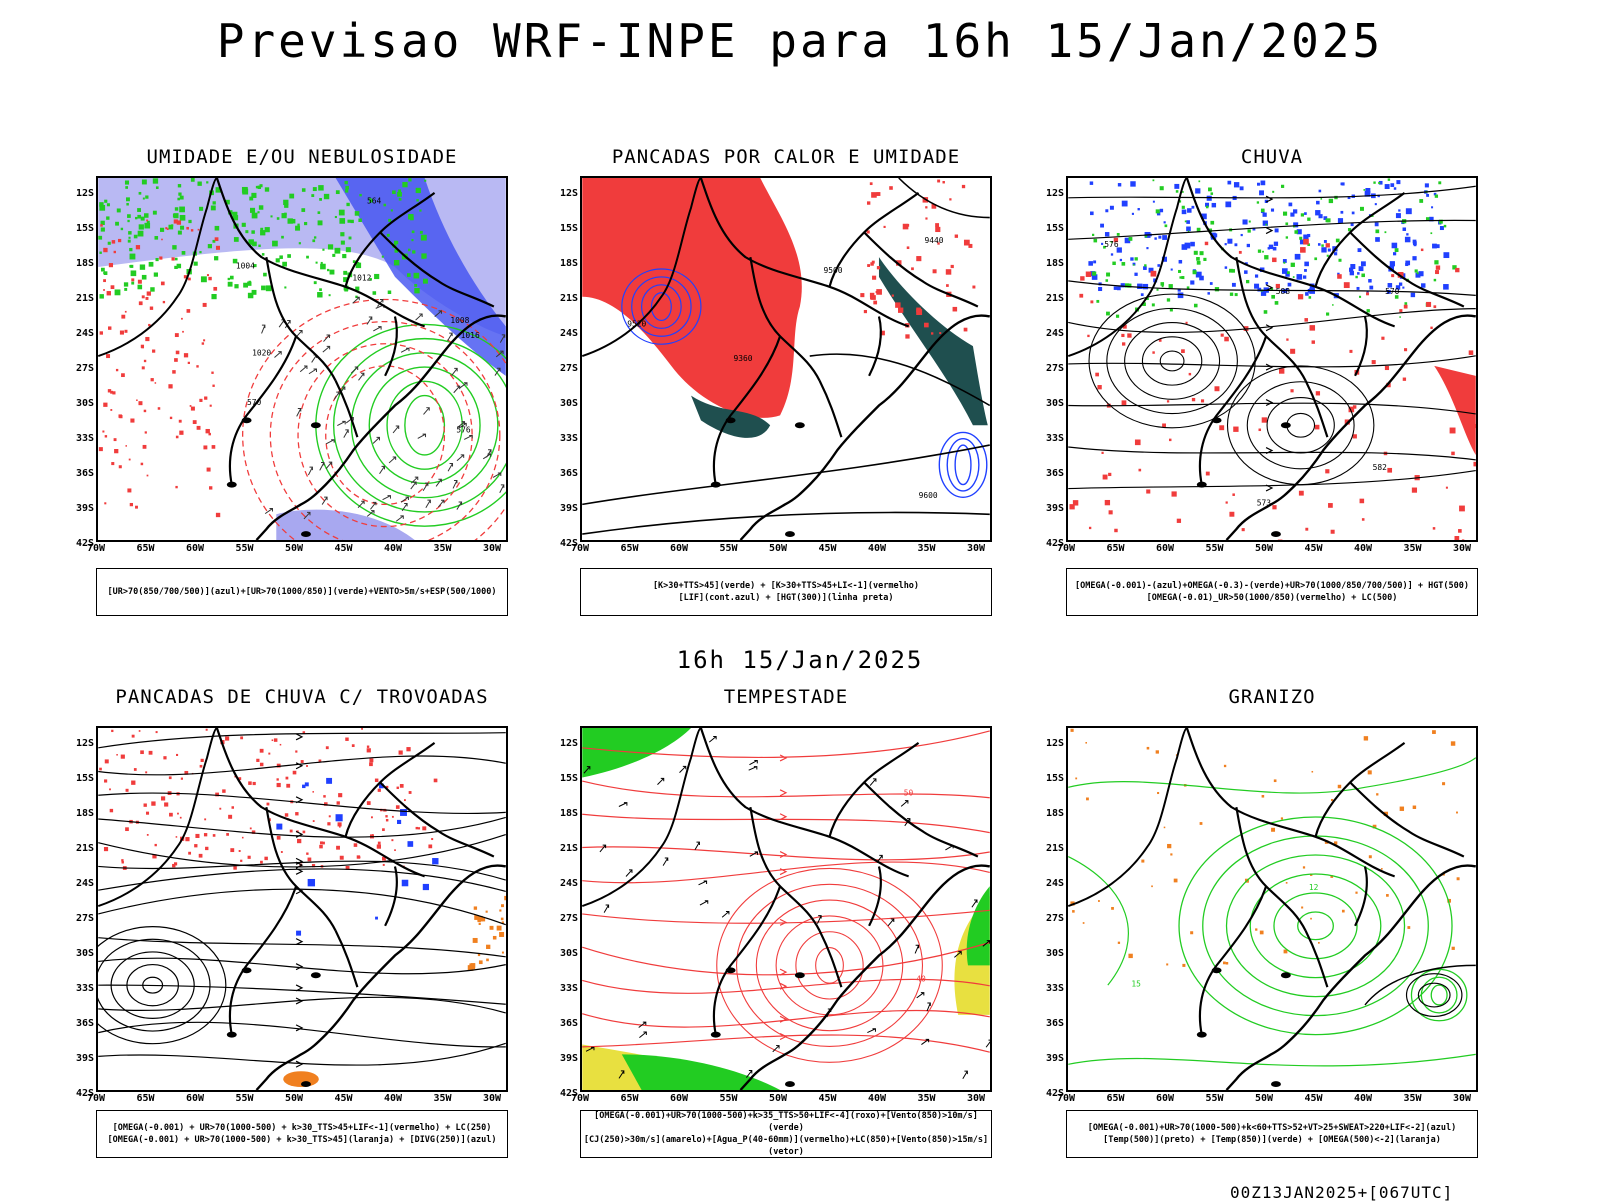 This screenshot has height=1202, width=1600. I want to click on latitude-tick-label: 36S, so click(79, 1023).